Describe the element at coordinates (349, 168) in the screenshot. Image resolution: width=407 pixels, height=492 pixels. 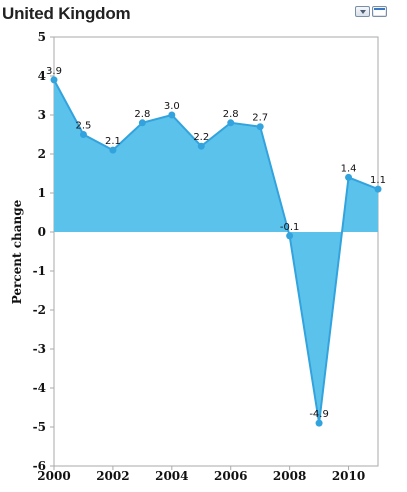
I see `data-label: 1.4` at that location.